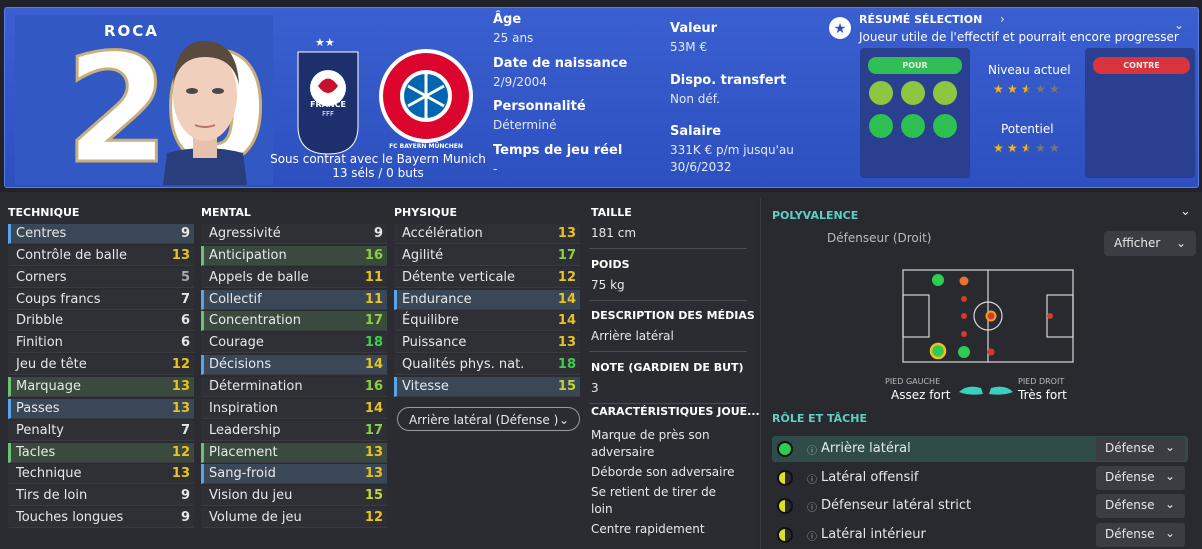 The image size is (1202, 549). Describe the element at coordinates (101, 234) in the screenshot. I see `attribute-row: Centres 9` at that location.